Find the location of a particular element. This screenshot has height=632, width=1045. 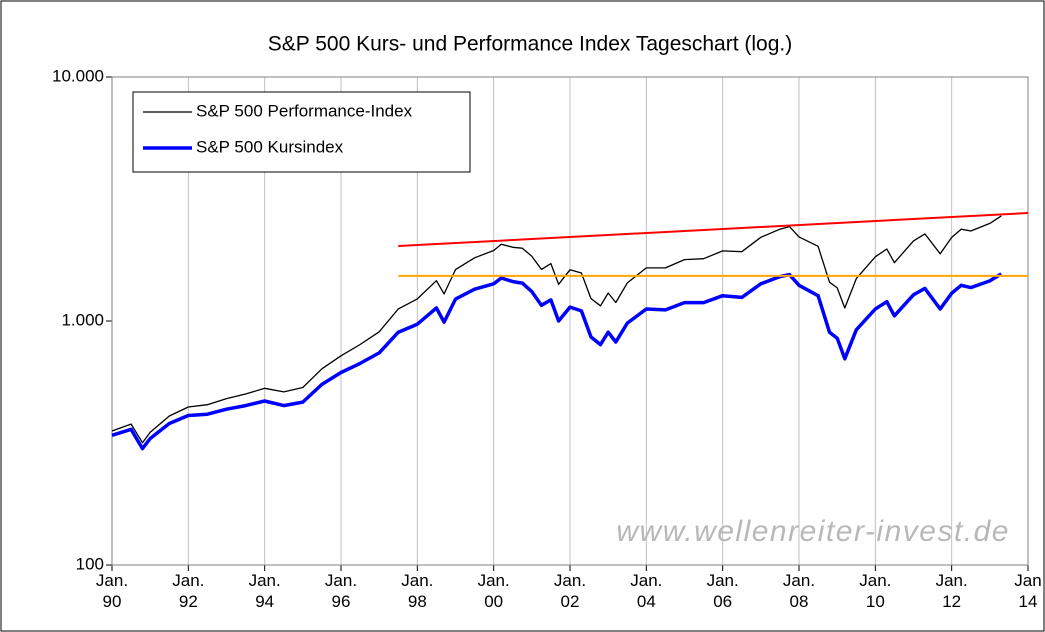

x-tick-label: Jan. 12 is located at coordinates (951, 591).